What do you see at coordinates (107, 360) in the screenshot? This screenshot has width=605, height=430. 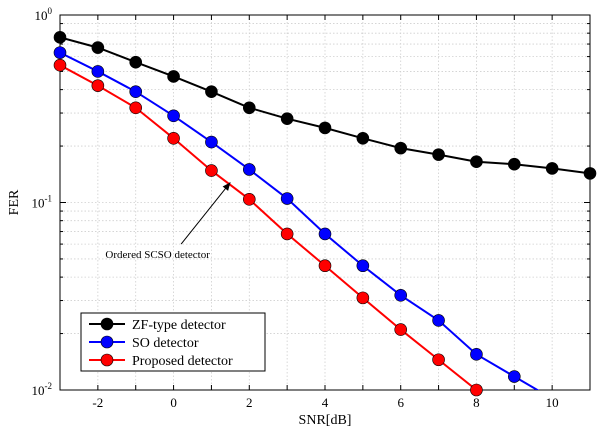 I see `legend-marker-proposed-detector` at bounding box center [107, 360].